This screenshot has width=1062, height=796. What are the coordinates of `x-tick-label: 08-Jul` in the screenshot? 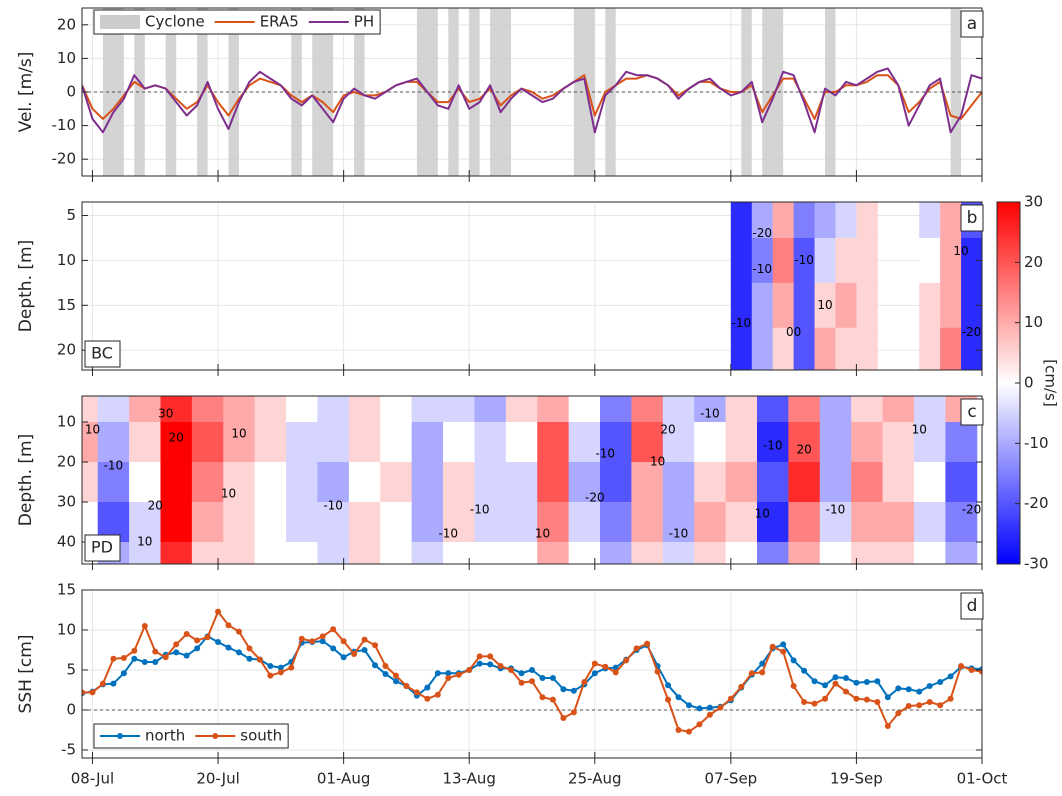 It's located at (92, 779).